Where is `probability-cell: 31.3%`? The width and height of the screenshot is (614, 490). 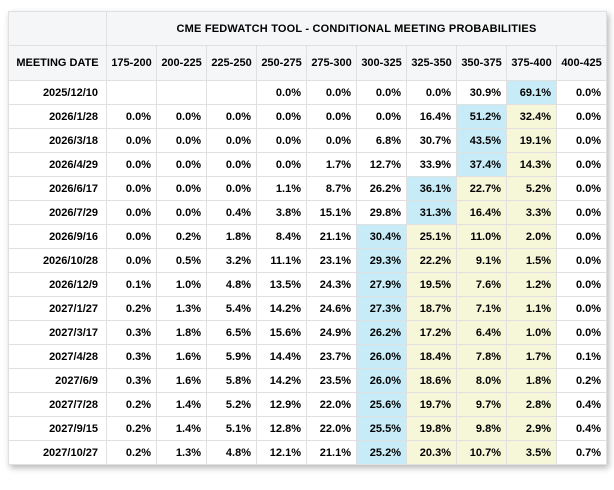
probability-cell: 31.3% is located at coordinates (431, 212).